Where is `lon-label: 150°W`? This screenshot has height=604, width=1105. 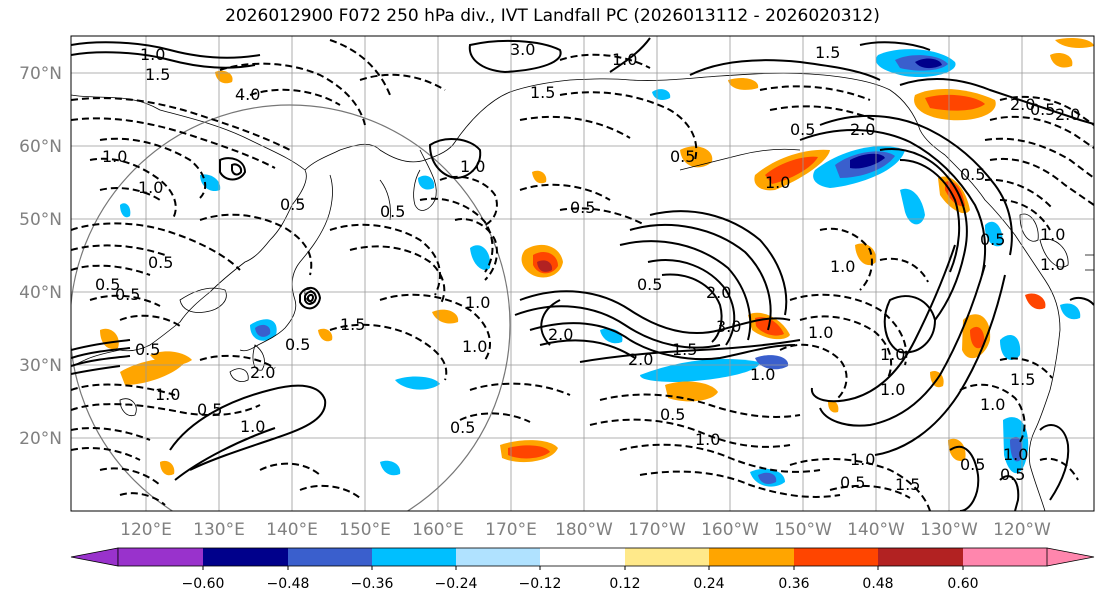 lon-label: 150°W is located at coordinates (803, 530).